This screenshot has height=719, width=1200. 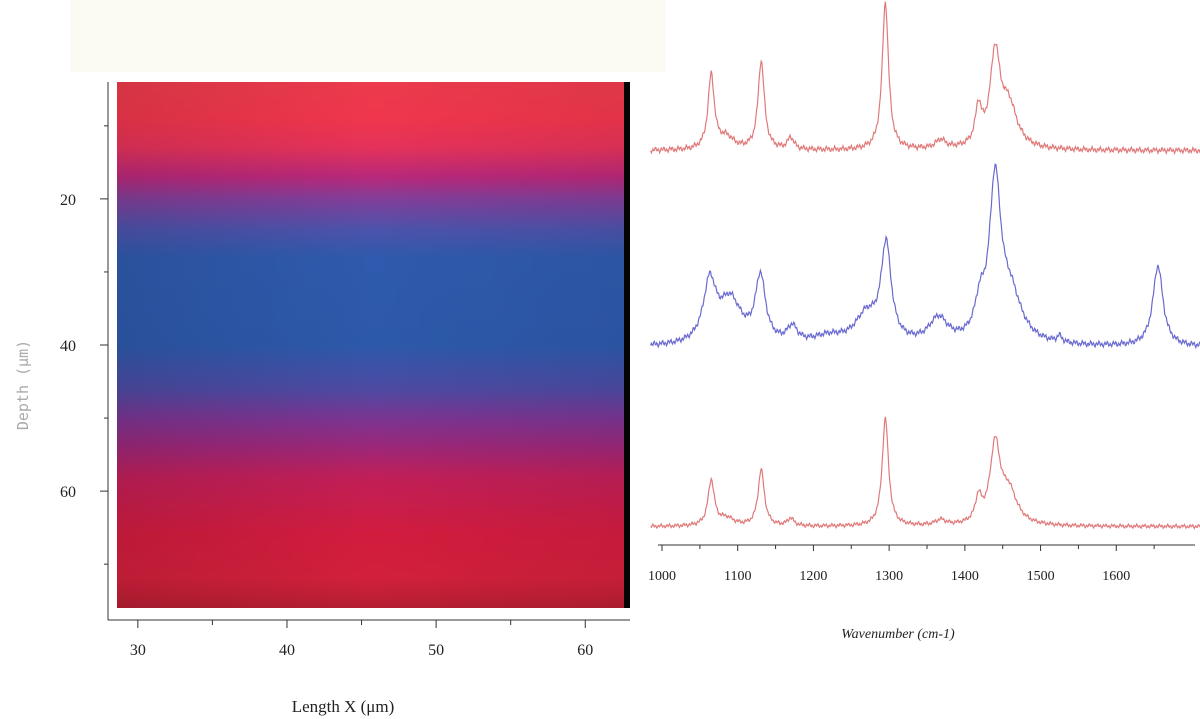 I want to click on heatmap-x-tick-label: 40, so click(x=287, y=650).